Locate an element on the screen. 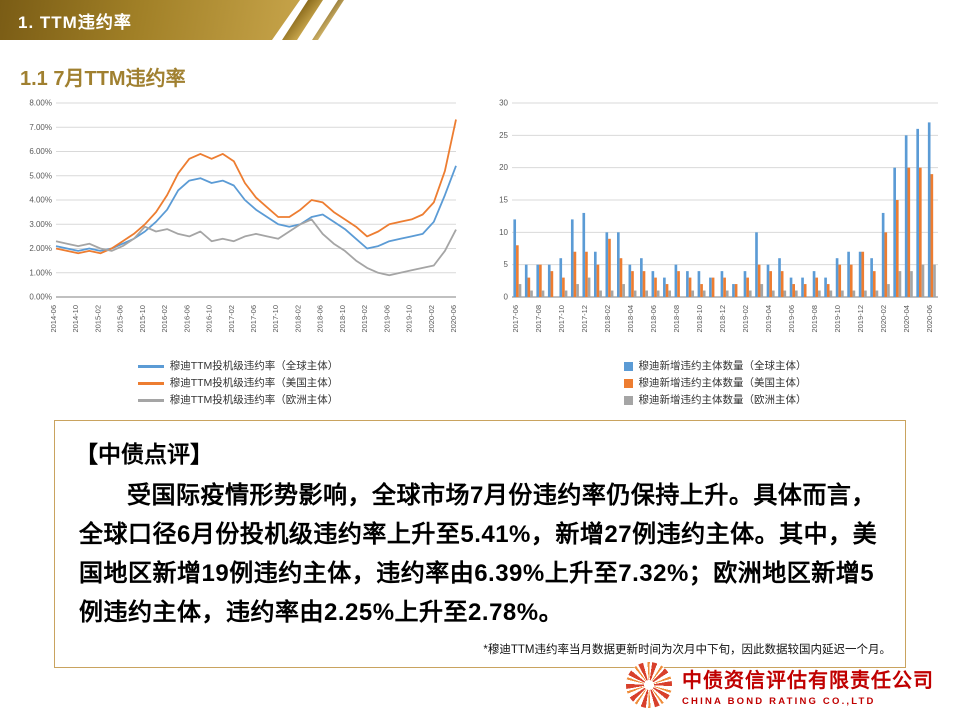 The image size is (960, 720). svg-text: 6.00% is located at coordinates (40, 151).